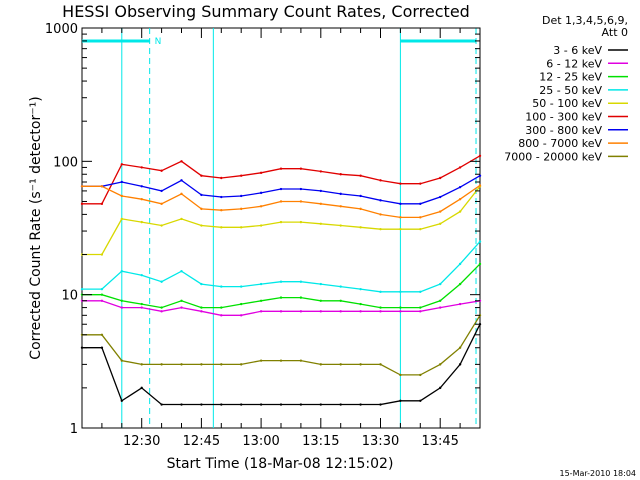 The height and width of the screenshot is (480, 640). Describe the element at coordinates (615, 32) in the screenshot. I see `legend-header: Att 0` at that location.